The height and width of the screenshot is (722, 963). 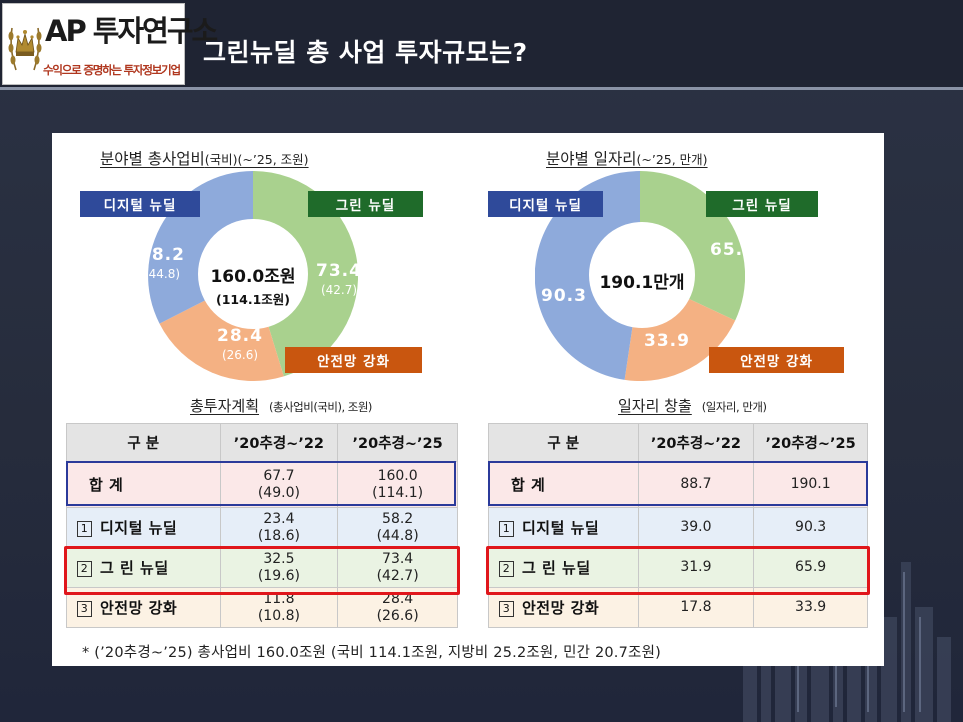 I want to click on left-label-green: 그린 뉴딜, so click(x=365, y=204).